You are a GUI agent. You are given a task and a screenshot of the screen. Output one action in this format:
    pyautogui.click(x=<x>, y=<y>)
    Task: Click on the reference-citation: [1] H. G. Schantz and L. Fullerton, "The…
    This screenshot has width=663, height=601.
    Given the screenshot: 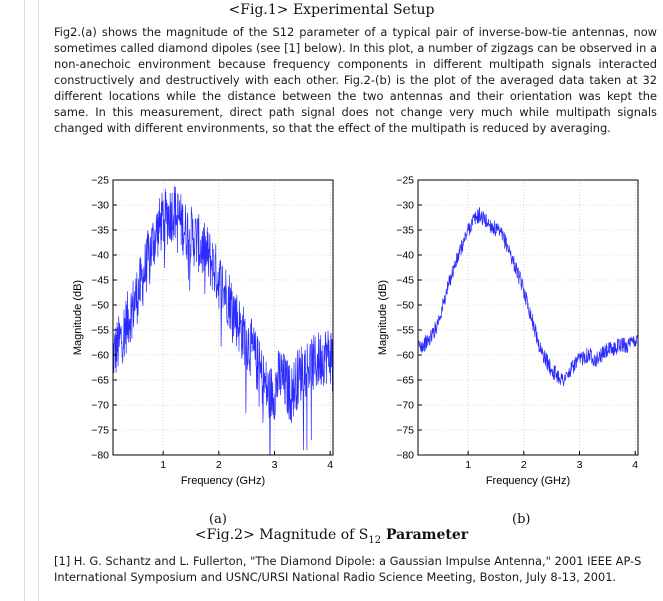 What is the action you would take?
    pyautogui.click(x=348, y=569)
    